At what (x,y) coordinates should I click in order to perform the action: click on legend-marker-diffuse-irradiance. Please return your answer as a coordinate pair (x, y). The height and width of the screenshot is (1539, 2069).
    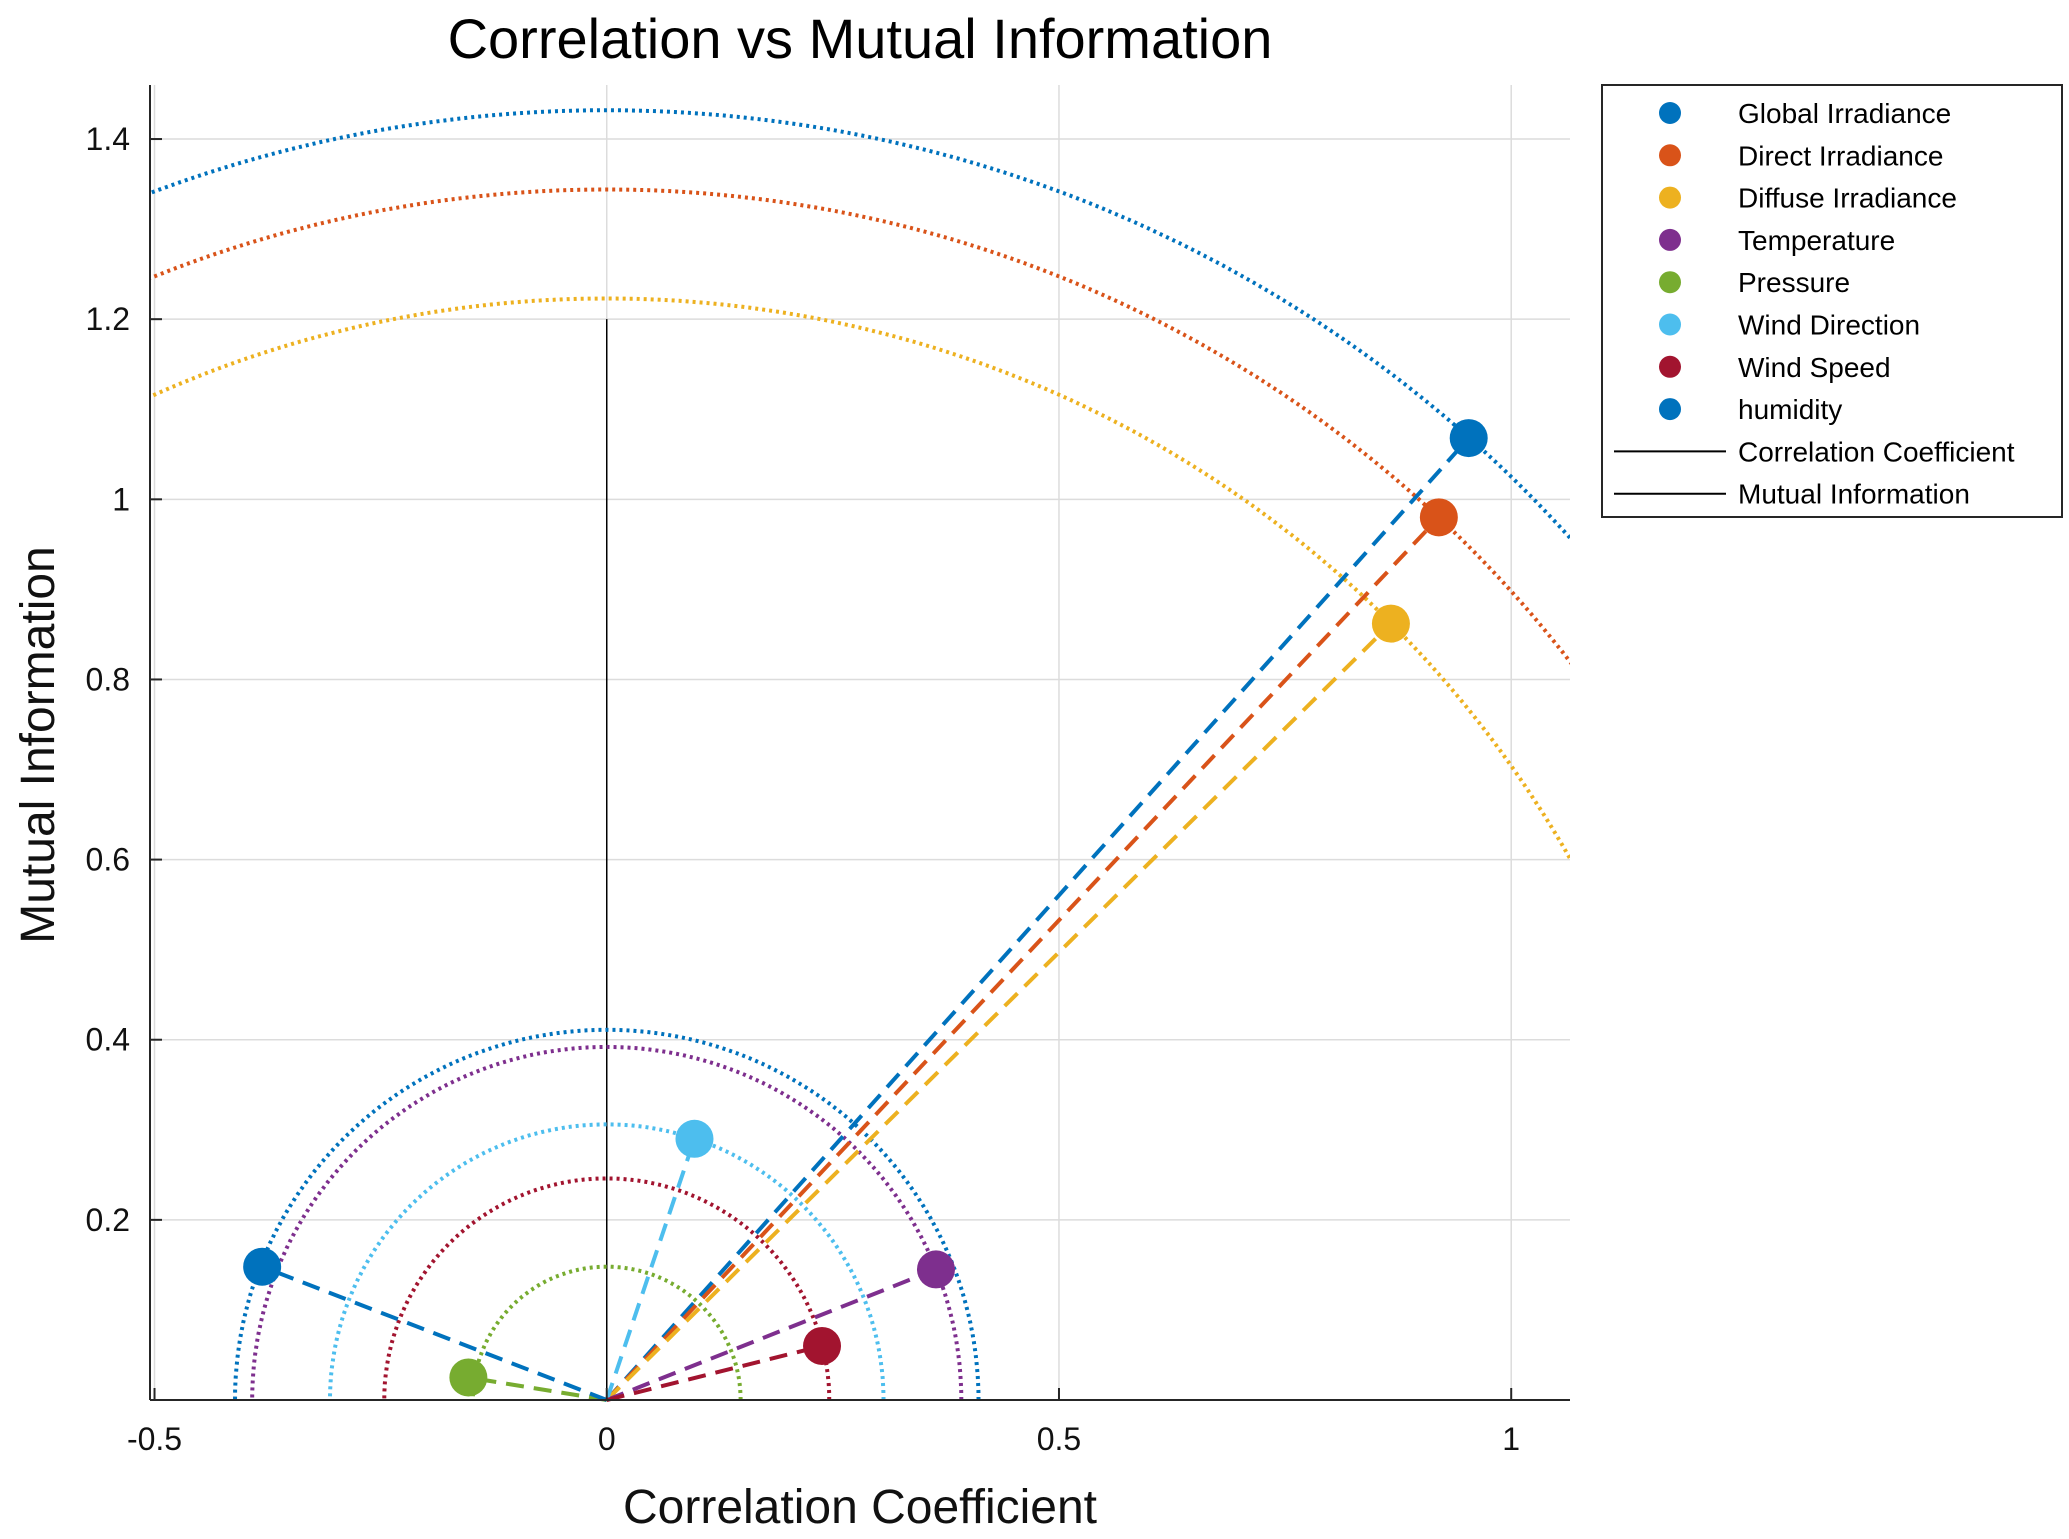
    Looking at the image, I should click on (1670, 197).